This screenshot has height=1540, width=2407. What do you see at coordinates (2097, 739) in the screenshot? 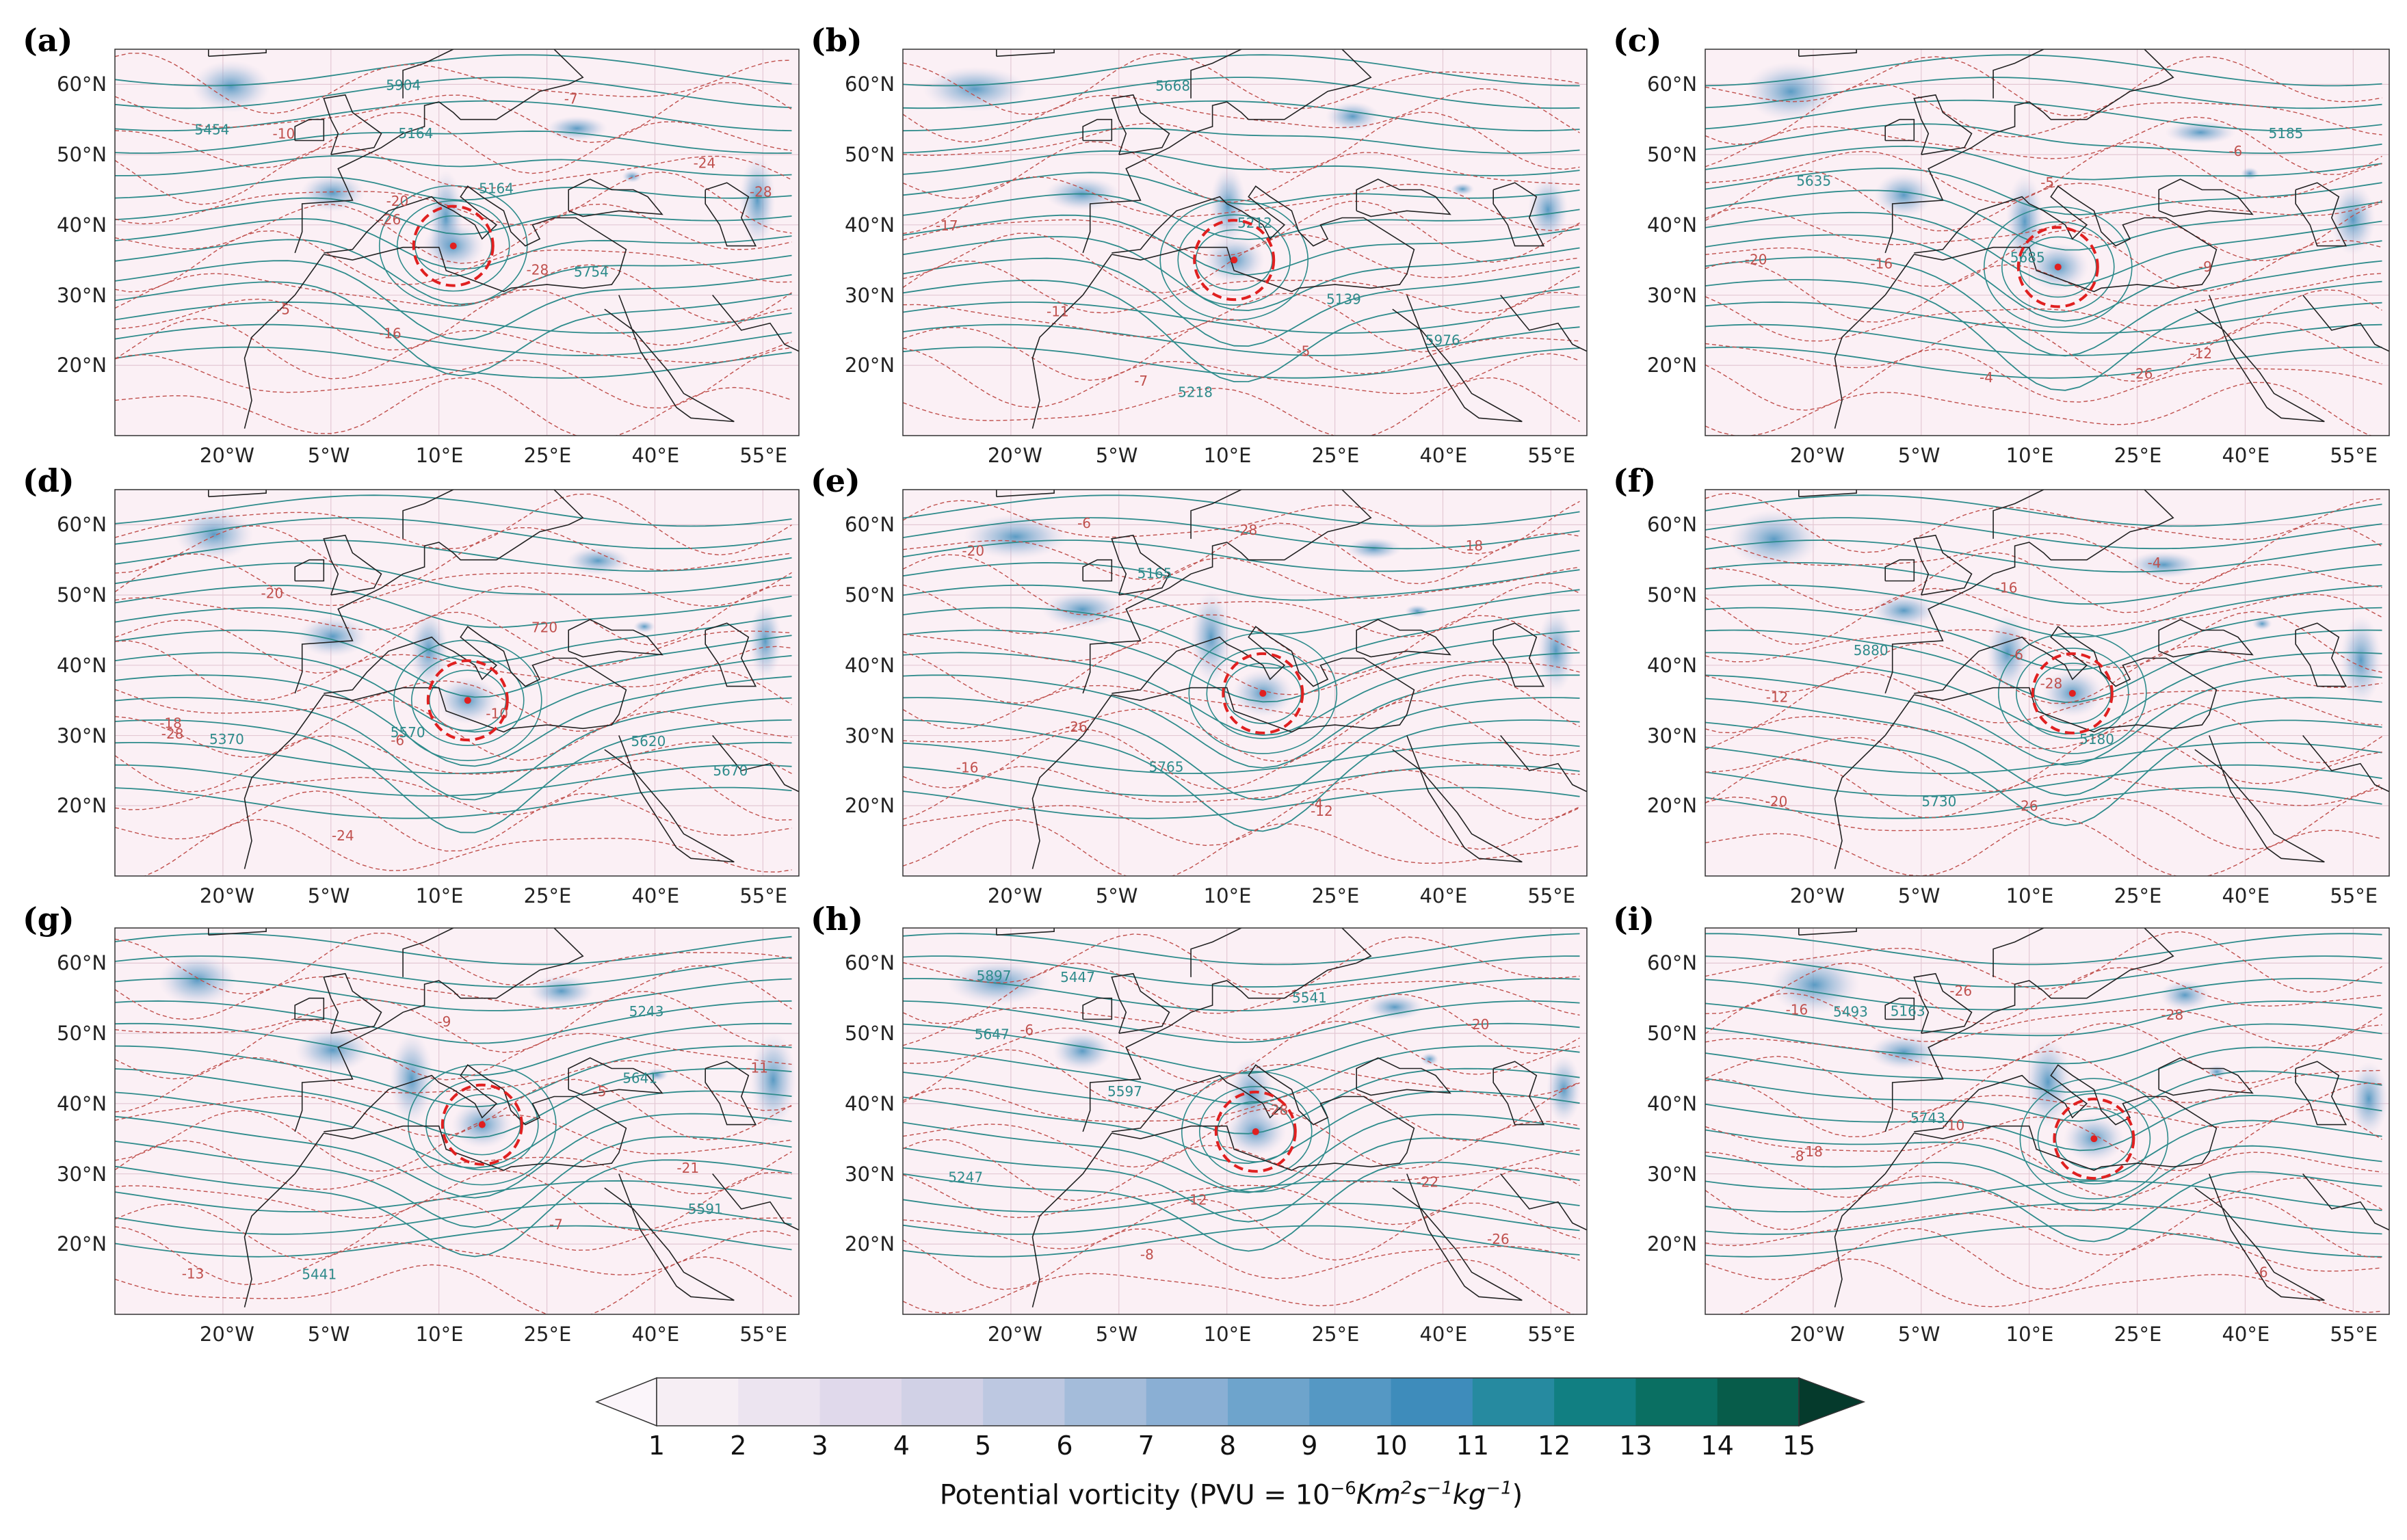
I see `contour-label: 5180` at bounding box center [2097, 739].